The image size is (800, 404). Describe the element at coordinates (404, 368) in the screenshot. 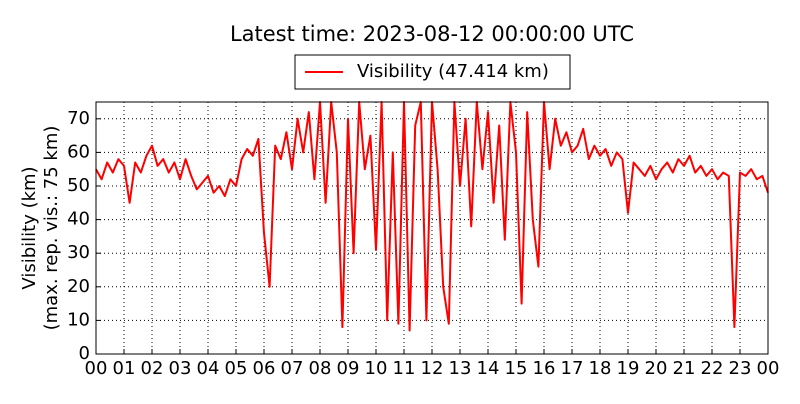

I see `x-tick-label: 11` at that location.